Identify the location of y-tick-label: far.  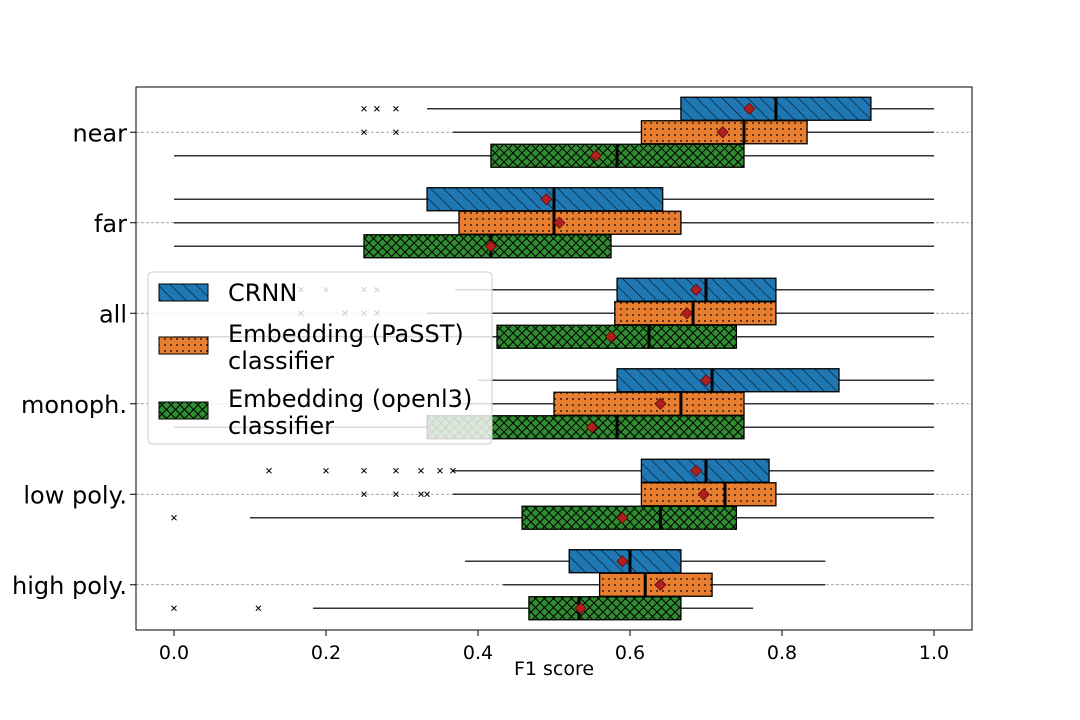
(110, 224).